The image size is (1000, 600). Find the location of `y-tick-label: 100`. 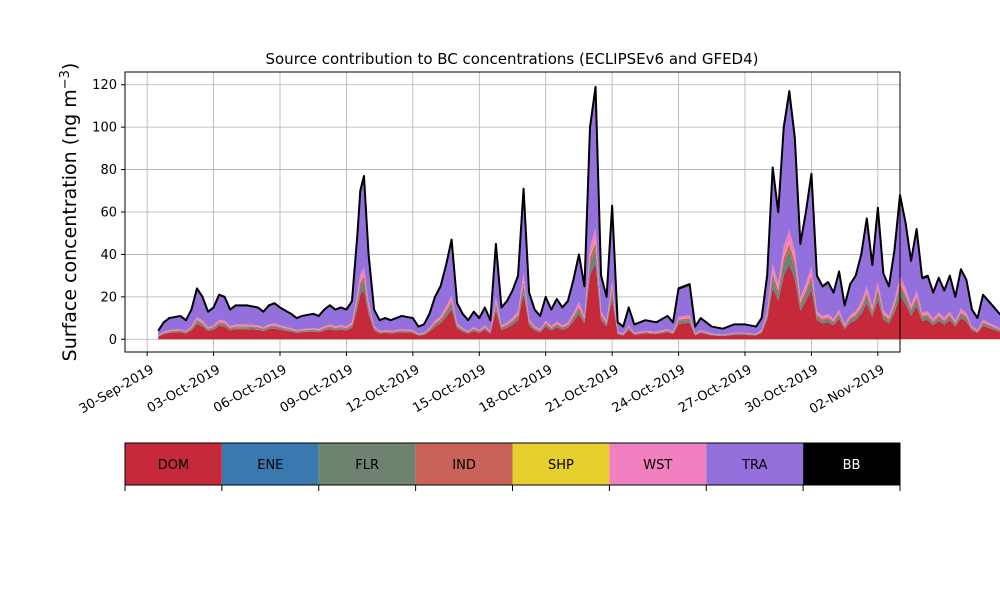

y-tick-label: 100 is located at coordinates (104, 128).